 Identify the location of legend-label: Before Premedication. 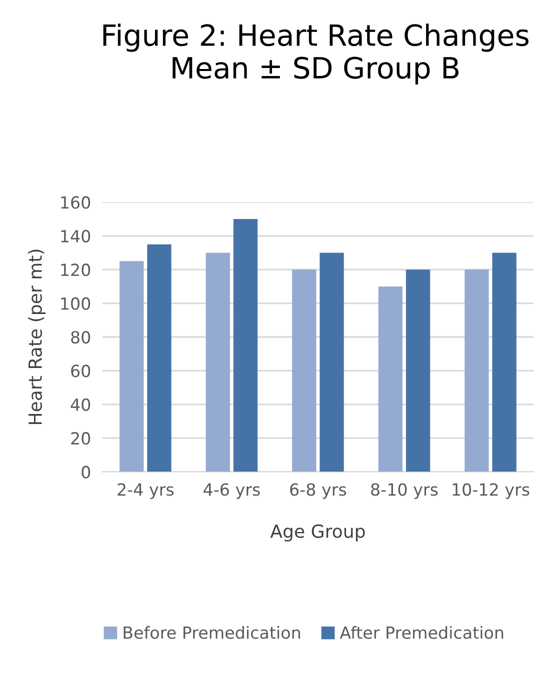
(212, 632).